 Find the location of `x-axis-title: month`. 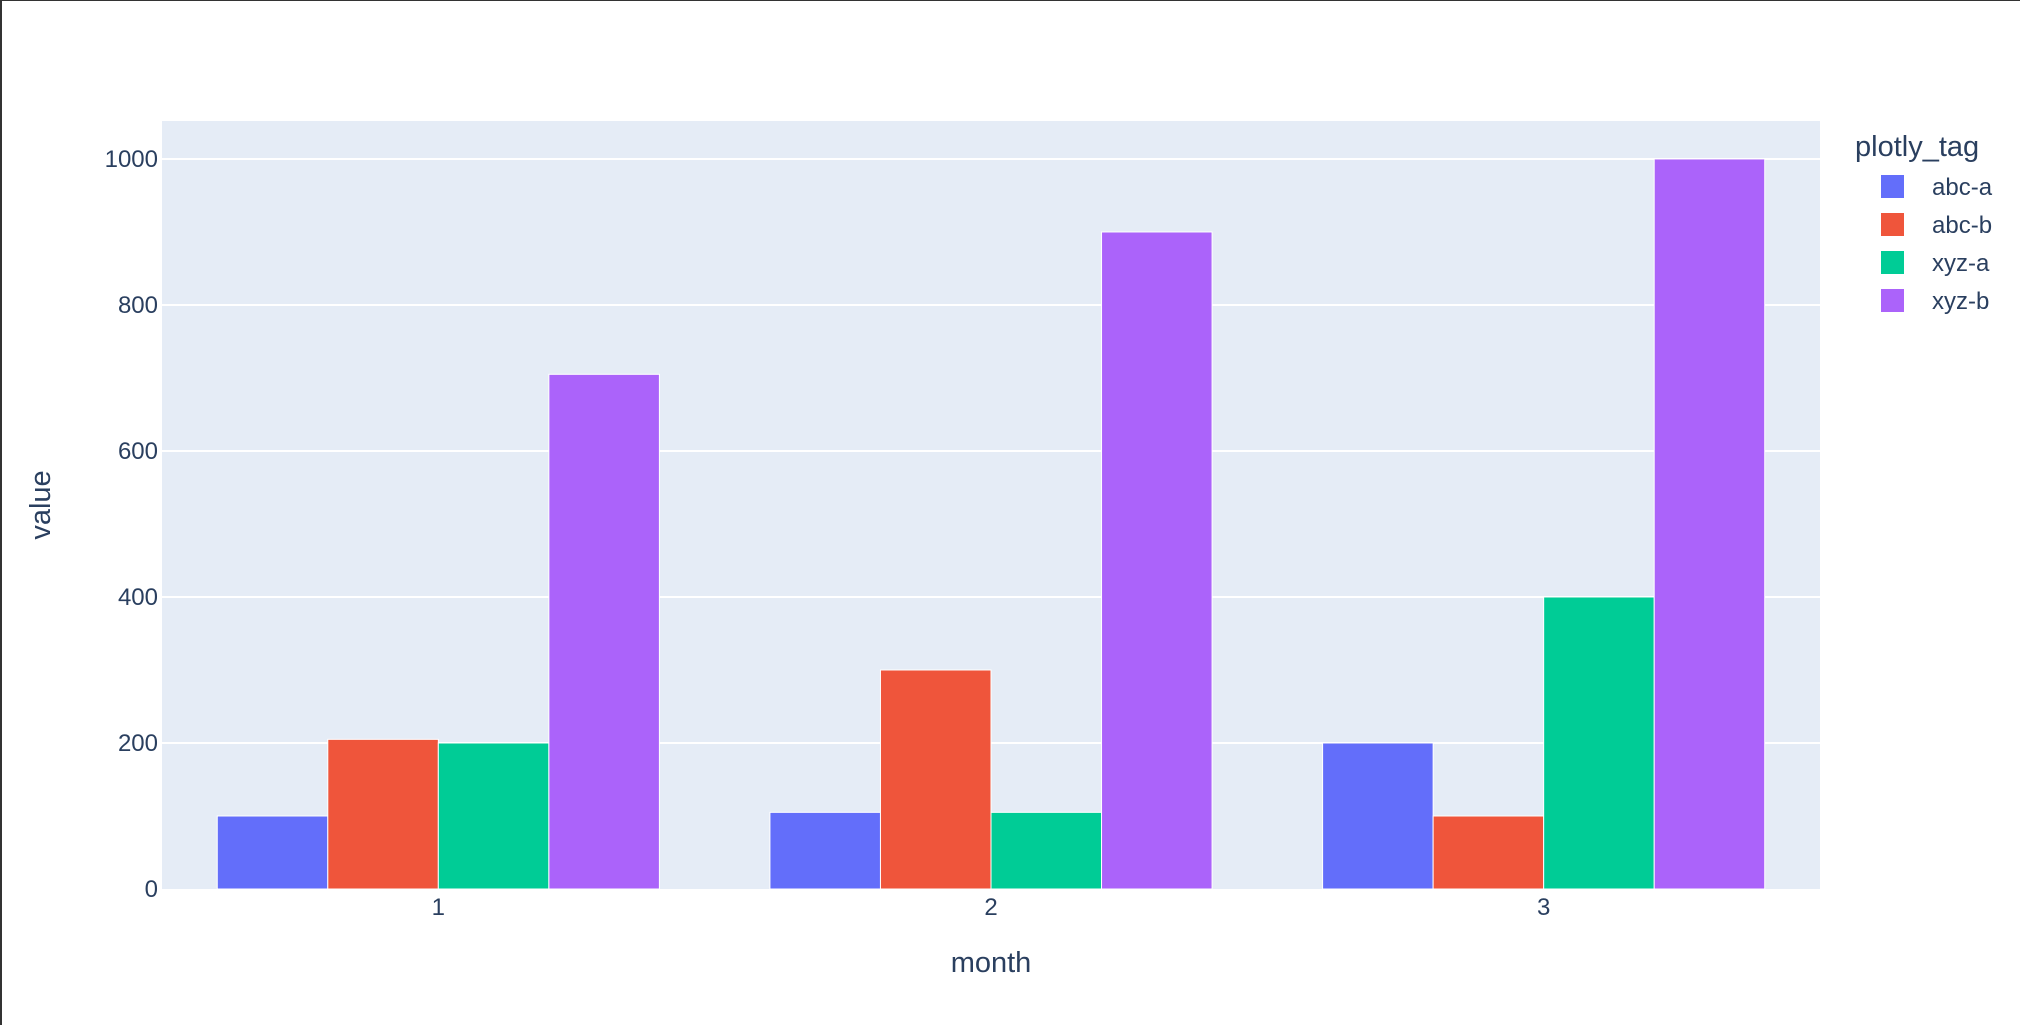

x-axis-title: month is located at coordinates (991, 963).